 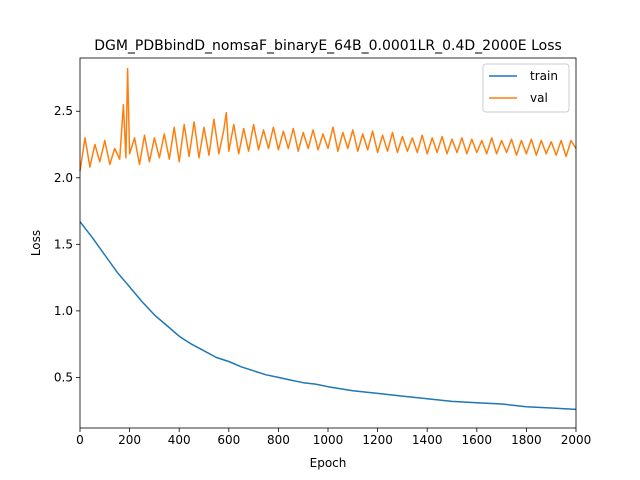 What do you see at coordinates (427, 440) in the screenshot?
I see `x-tick-label: 1400` at bounding box center [427, 440].